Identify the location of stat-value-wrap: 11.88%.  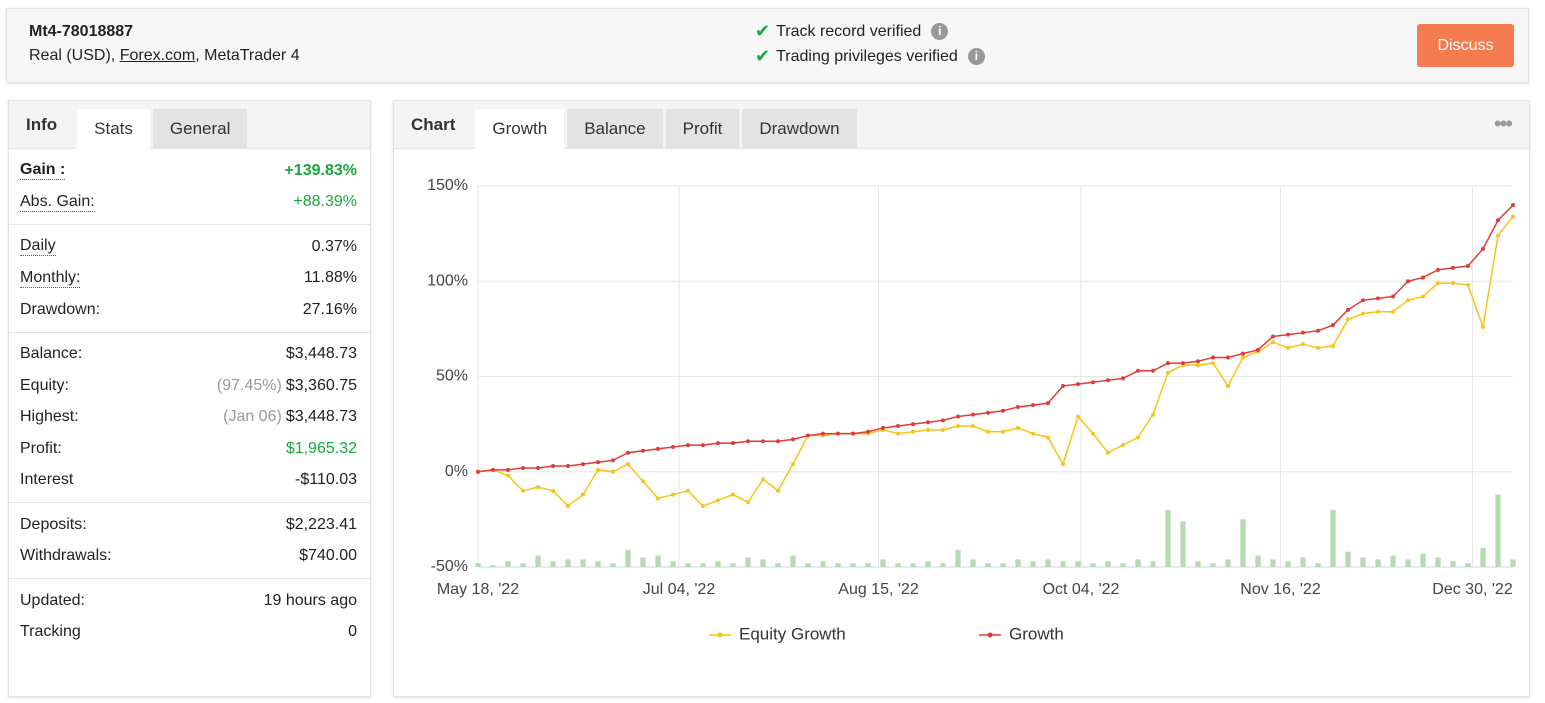
(330, 278).